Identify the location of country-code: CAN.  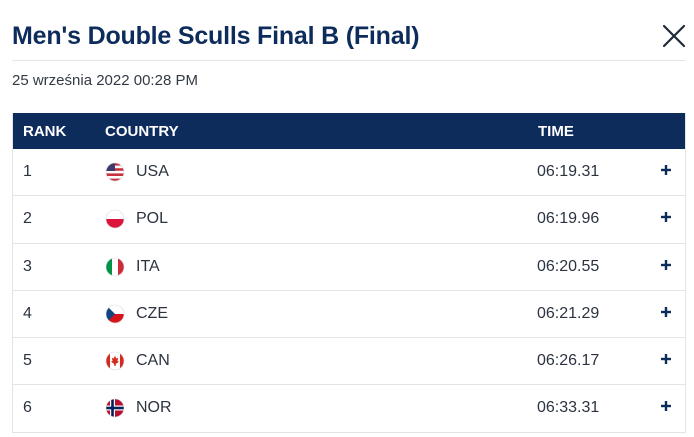
(153, 361).